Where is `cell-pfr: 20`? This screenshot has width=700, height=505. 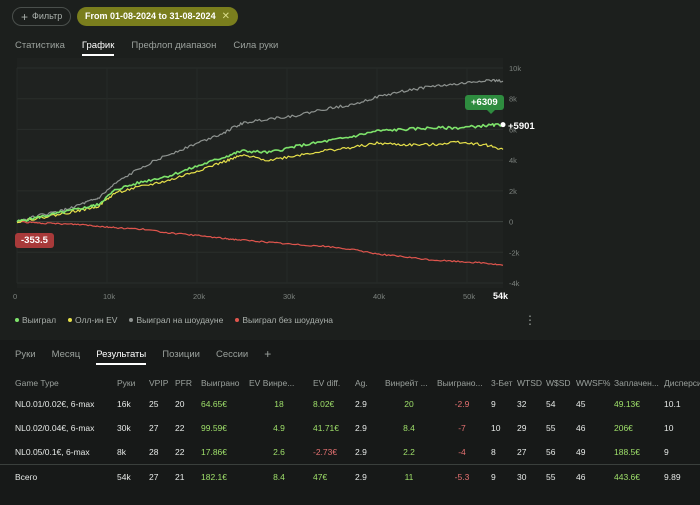 cell-pfr: 20 is located at coordinates (180, 404).